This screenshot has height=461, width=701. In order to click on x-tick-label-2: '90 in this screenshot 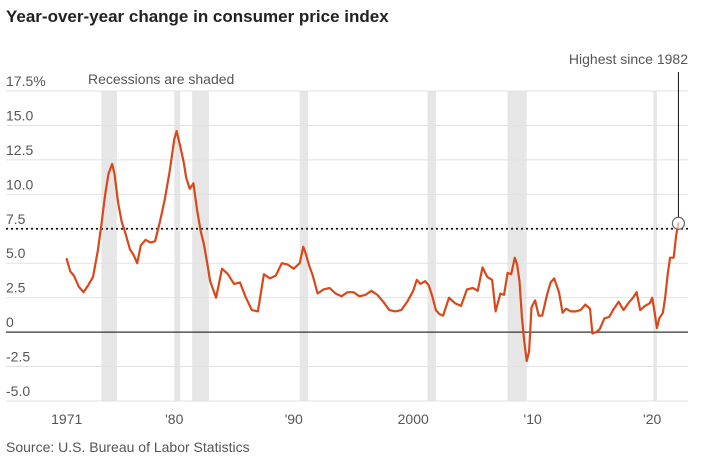, I will do `click(294, 419)`.